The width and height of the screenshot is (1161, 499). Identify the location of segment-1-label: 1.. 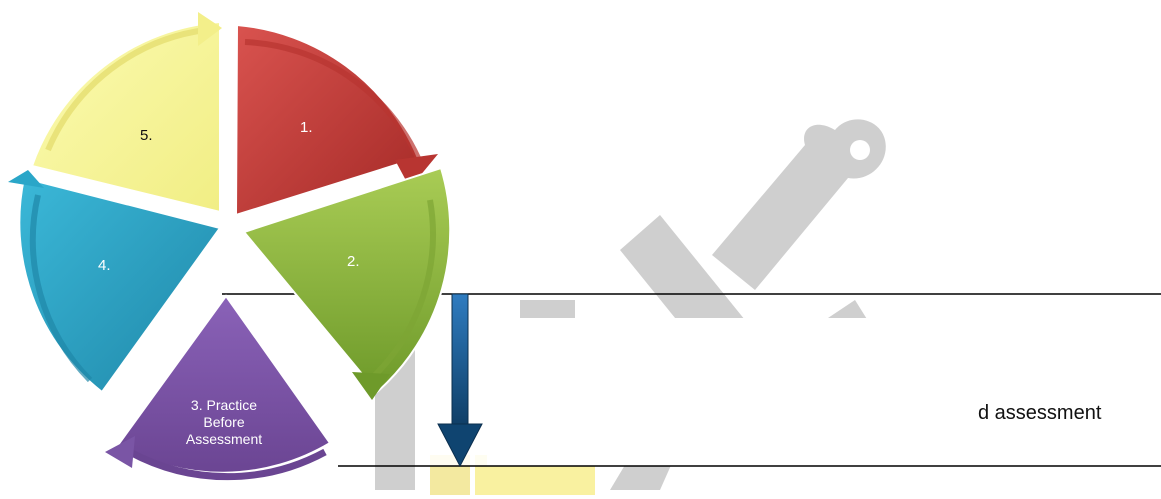
(306, 127).